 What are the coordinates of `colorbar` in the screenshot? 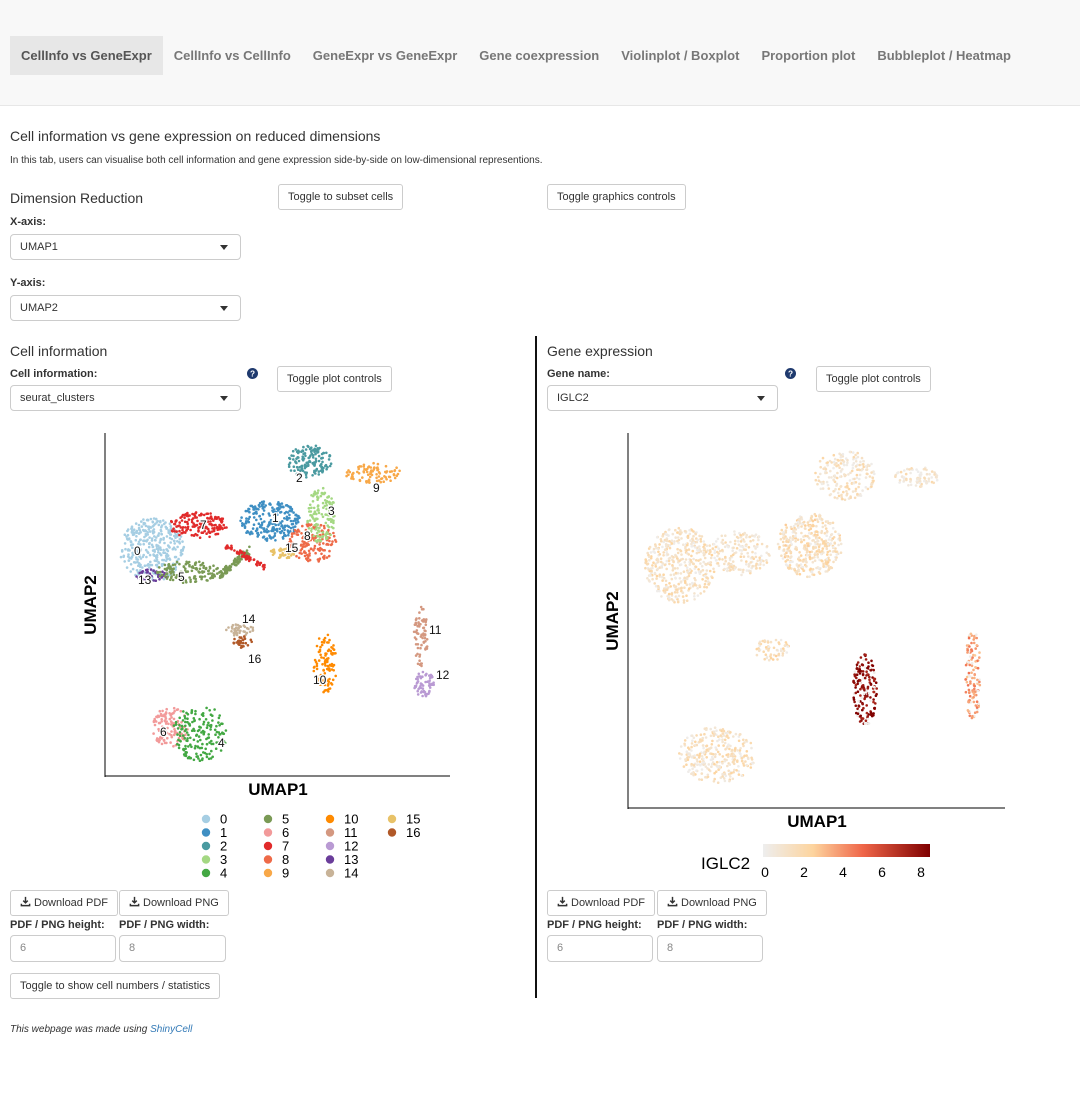 It's located at (846, 850).